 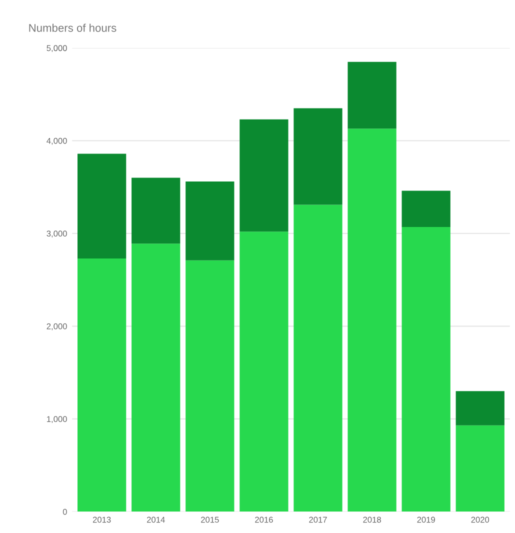 I want to click on y-axis-title: Numbers of hours, so click(x=72, y=28).